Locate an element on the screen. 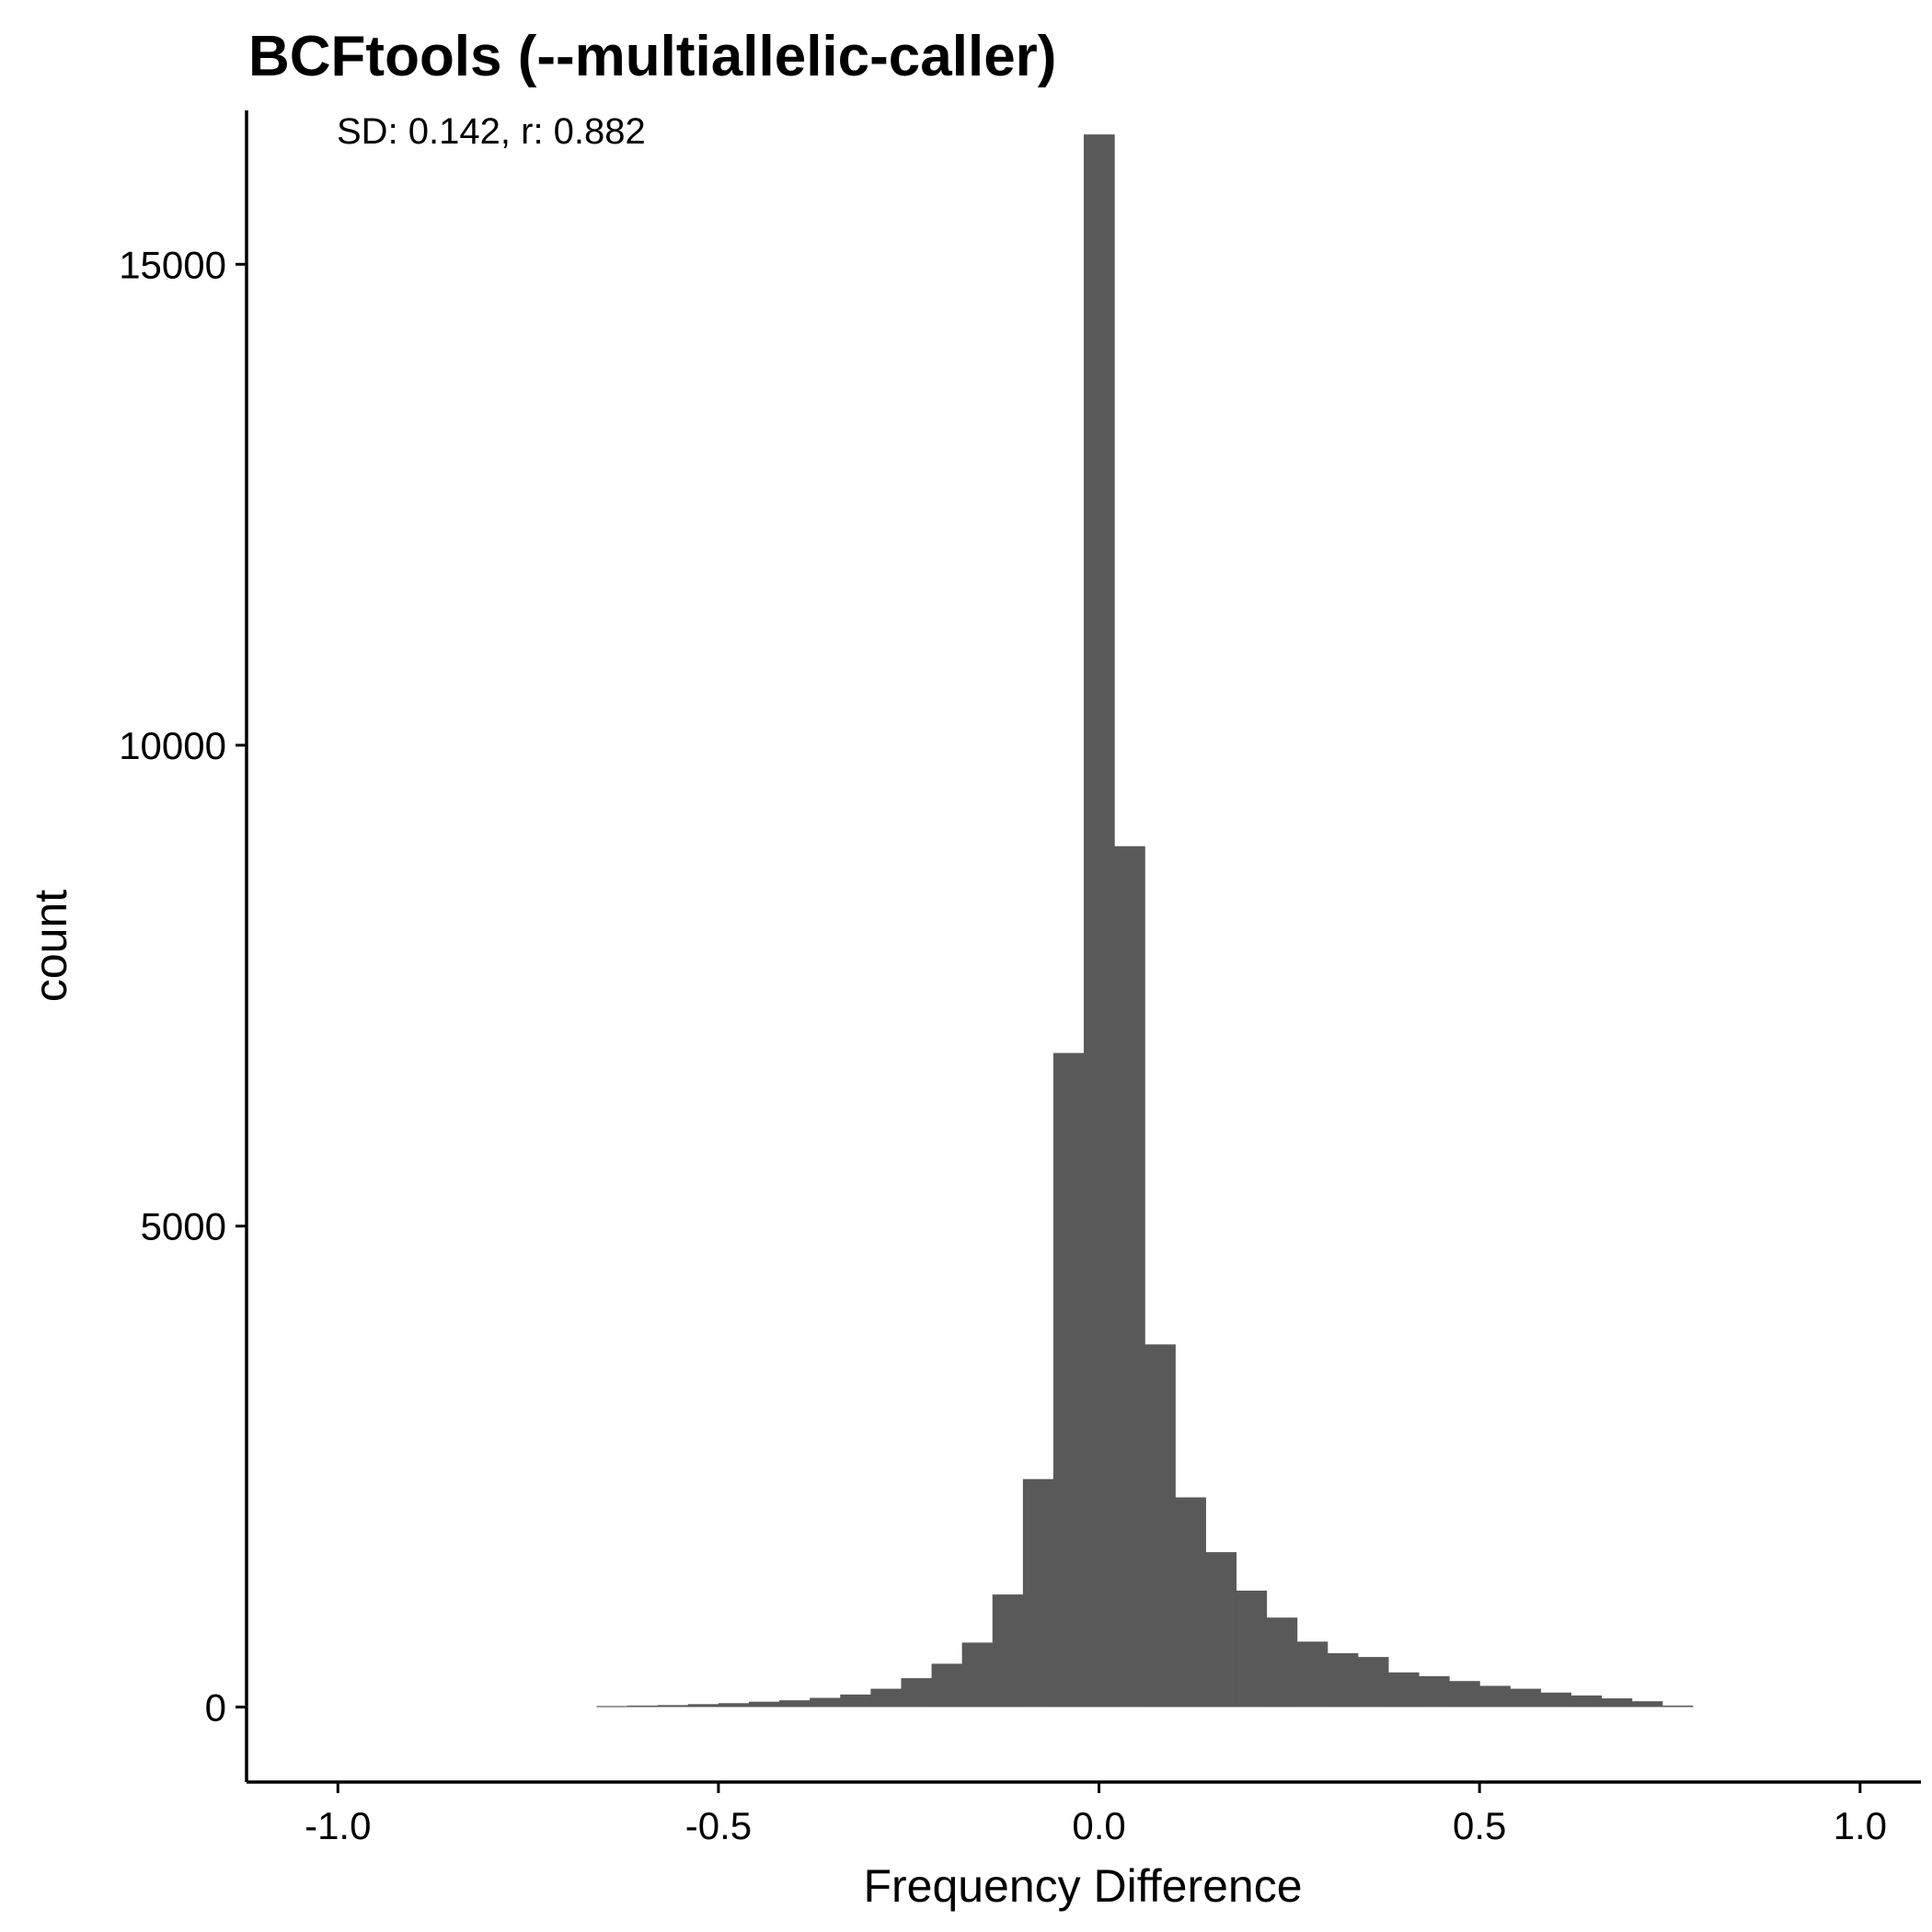  x-tick-label: 0.5 is located at coordinates (1479, 1825).